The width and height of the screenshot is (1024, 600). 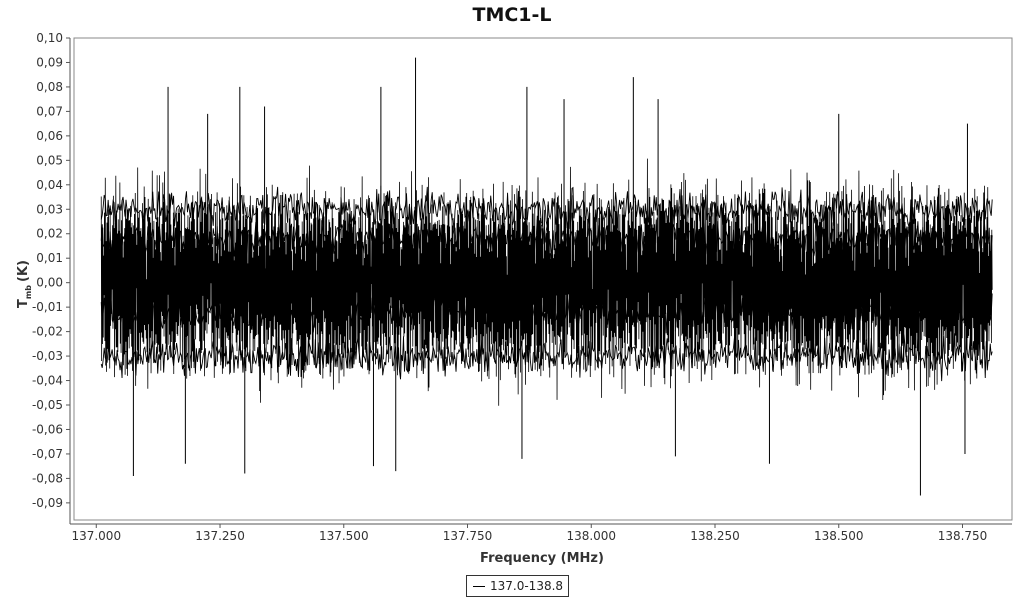 I want to click on y-tick-label: -0,06, so click(x=47, y=429).